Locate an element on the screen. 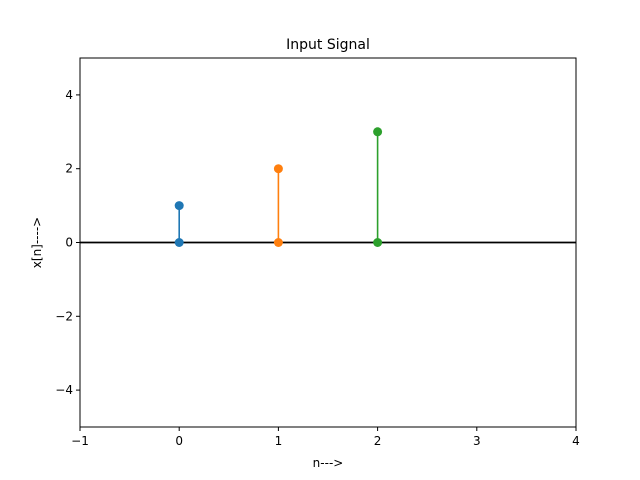 This screenshot has width=640, height=480. chart-title: Input Signal is located at coordinates (328, 45).